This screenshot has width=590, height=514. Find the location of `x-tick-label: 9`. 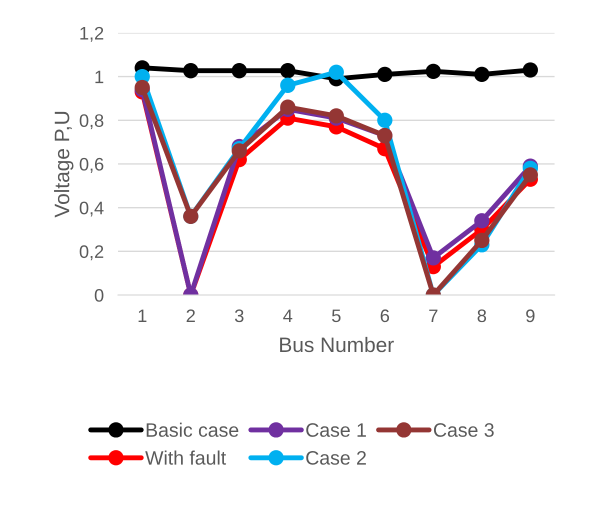

x-tick-label: 9 is located at coordinates (530, 315).